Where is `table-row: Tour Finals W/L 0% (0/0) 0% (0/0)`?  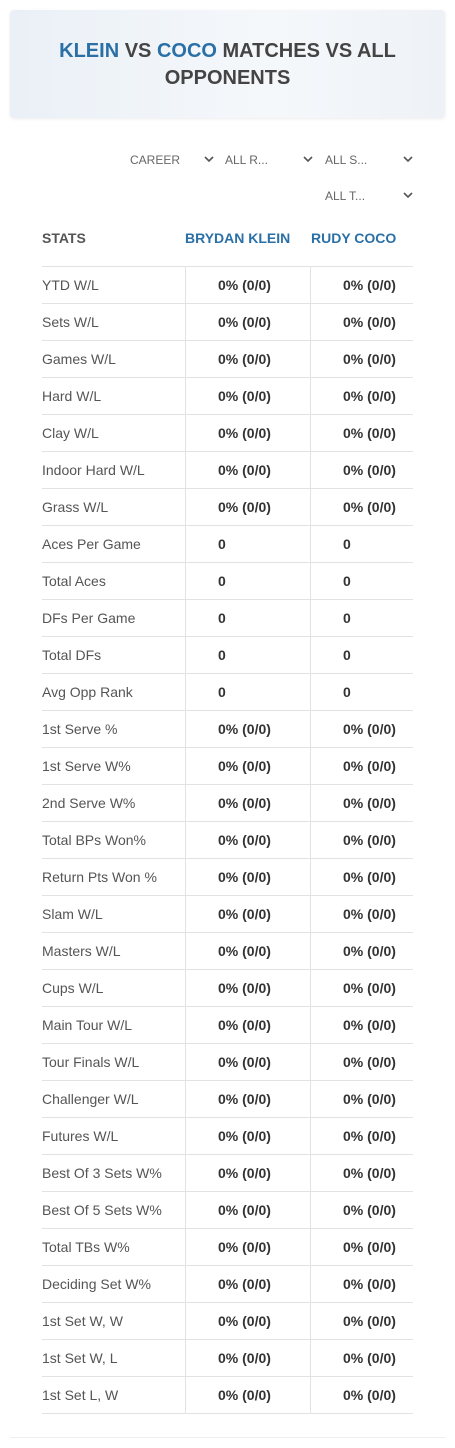
table-row: Tour Finals W/L 0% (0/0) 0% (0/0) is located at coordinates (227, 1062).